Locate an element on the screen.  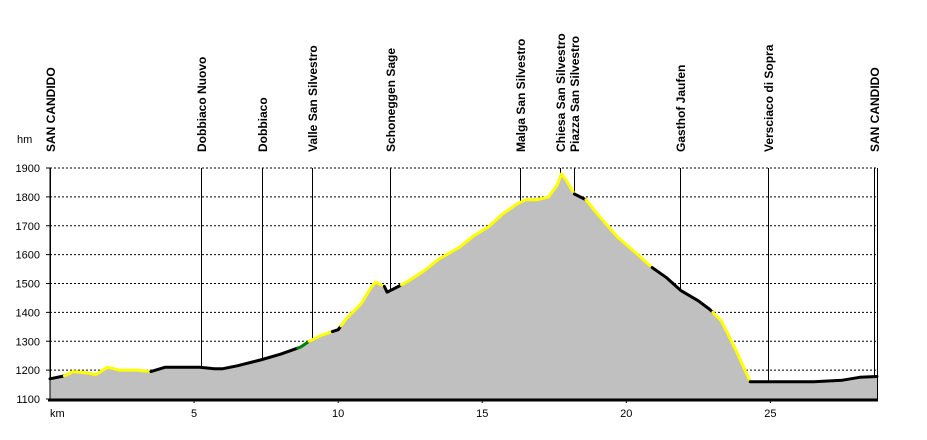
y-axis-label: hm is located at coordinates (24, 140).